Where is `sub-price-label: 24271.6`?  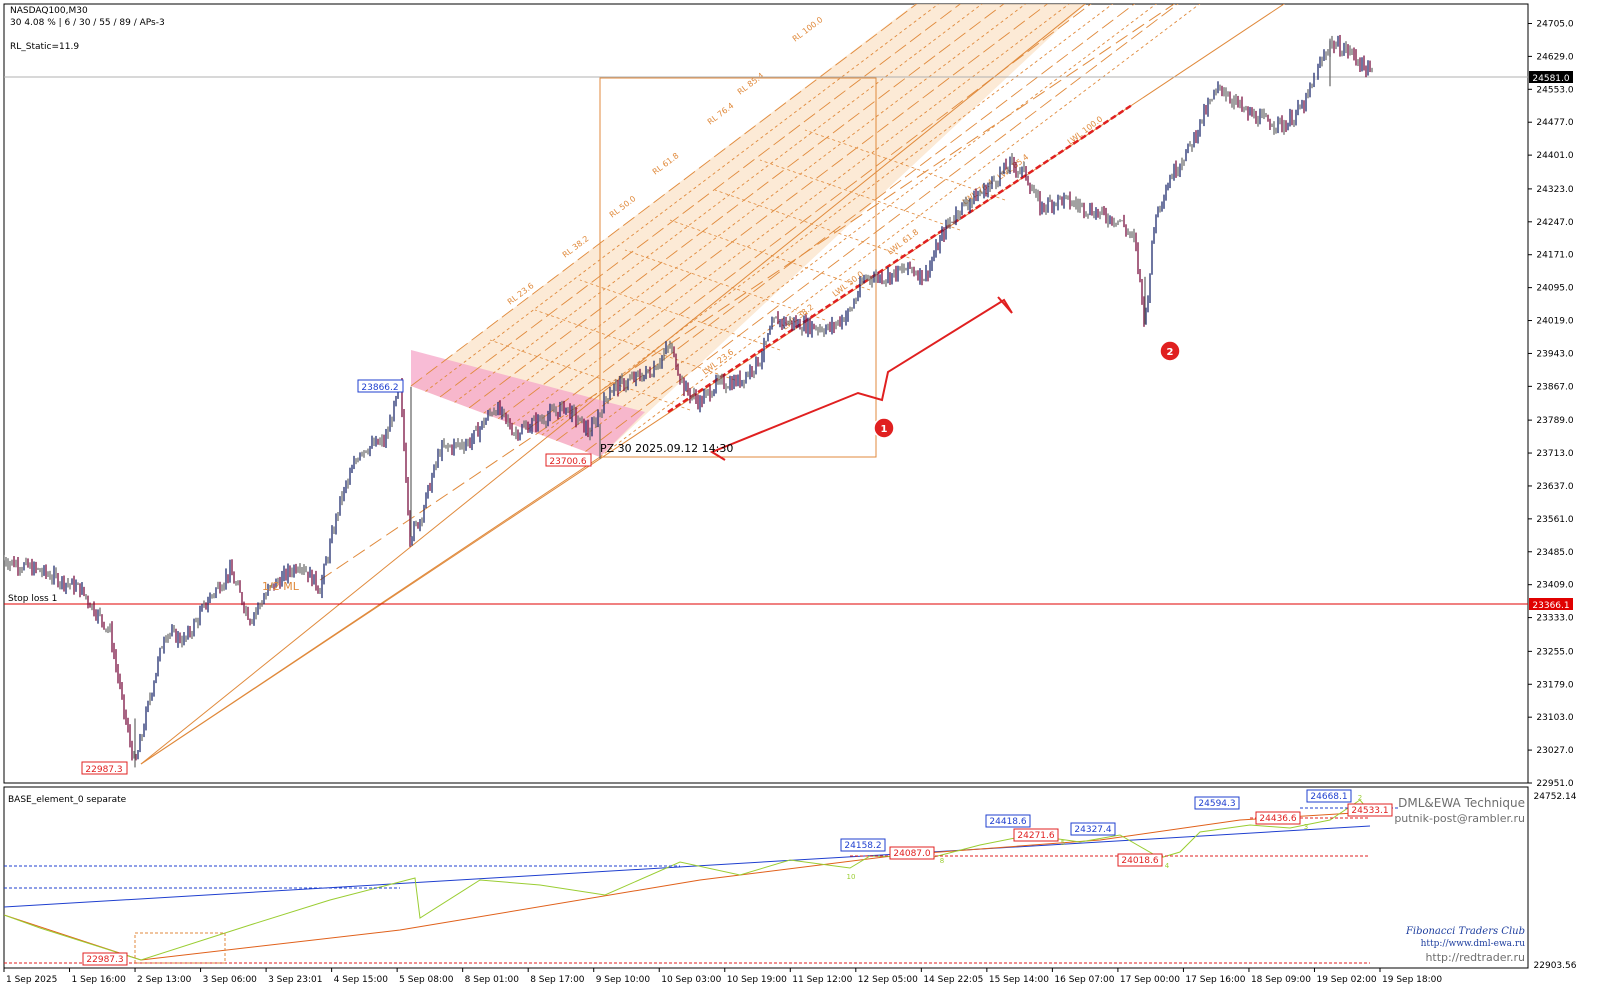
sub-price-label: 24271.6 is located at coordinates (1036, 835).